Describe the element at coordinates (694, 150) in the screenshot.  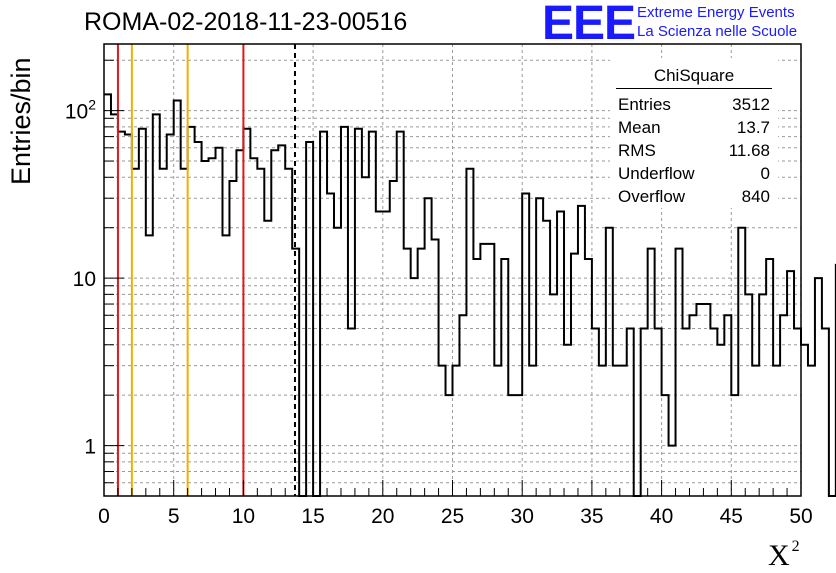
I see `stats-row: RMS 11.68` at that location.